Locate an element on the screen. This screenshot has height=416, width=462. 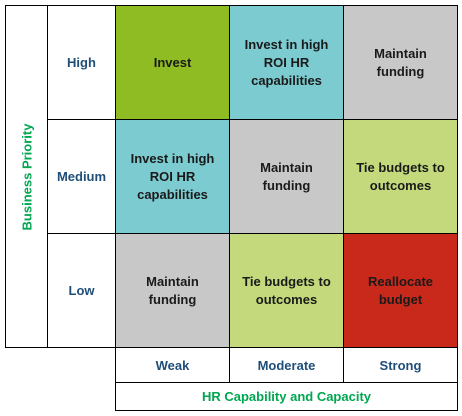
cell-high-strong-text: Maintain funding is located at coordinates (400, 62).